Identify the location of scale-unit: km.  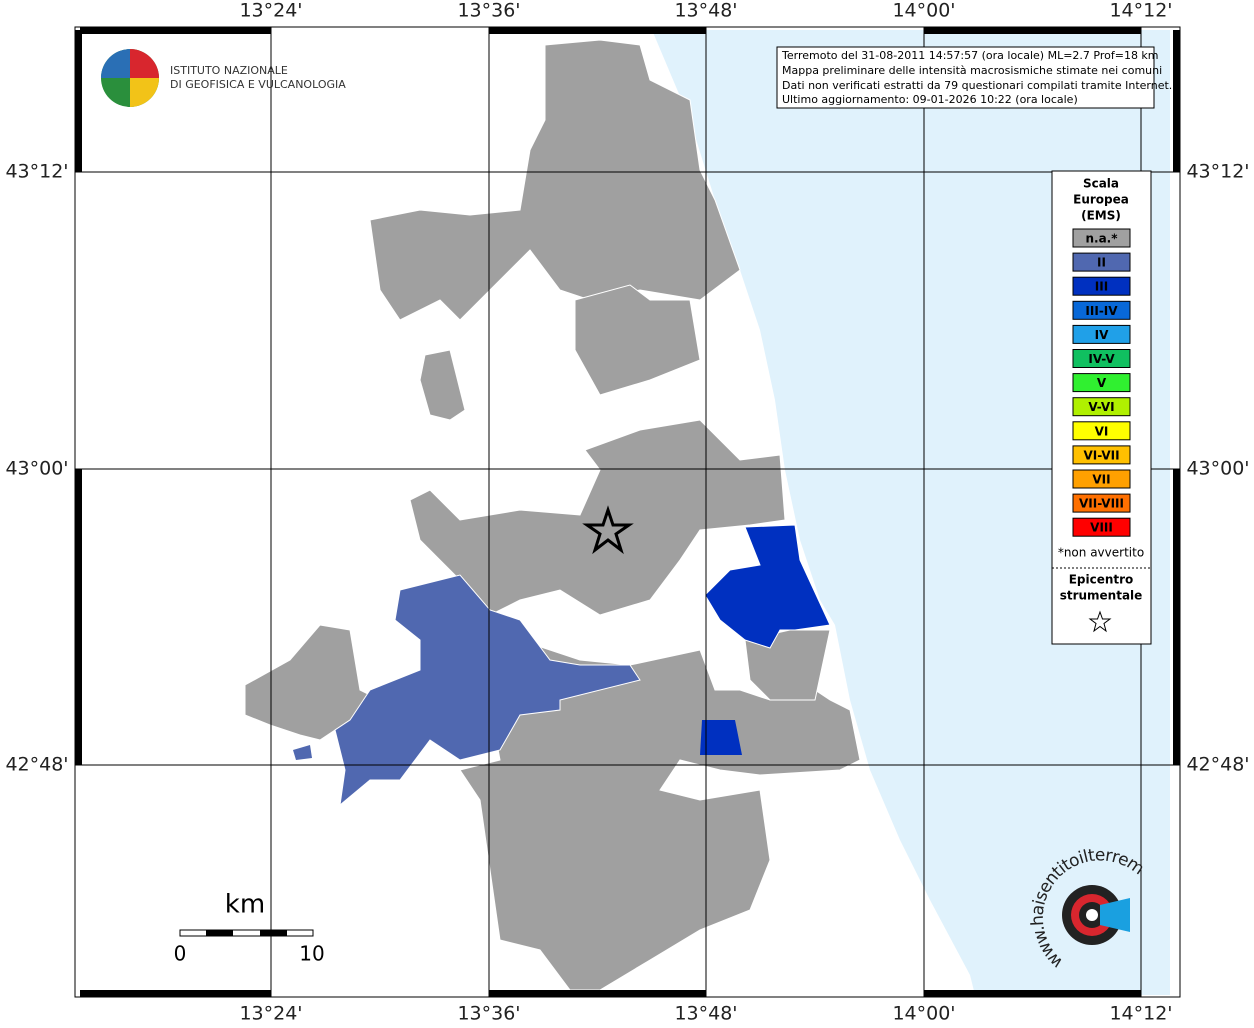
(245, 905).